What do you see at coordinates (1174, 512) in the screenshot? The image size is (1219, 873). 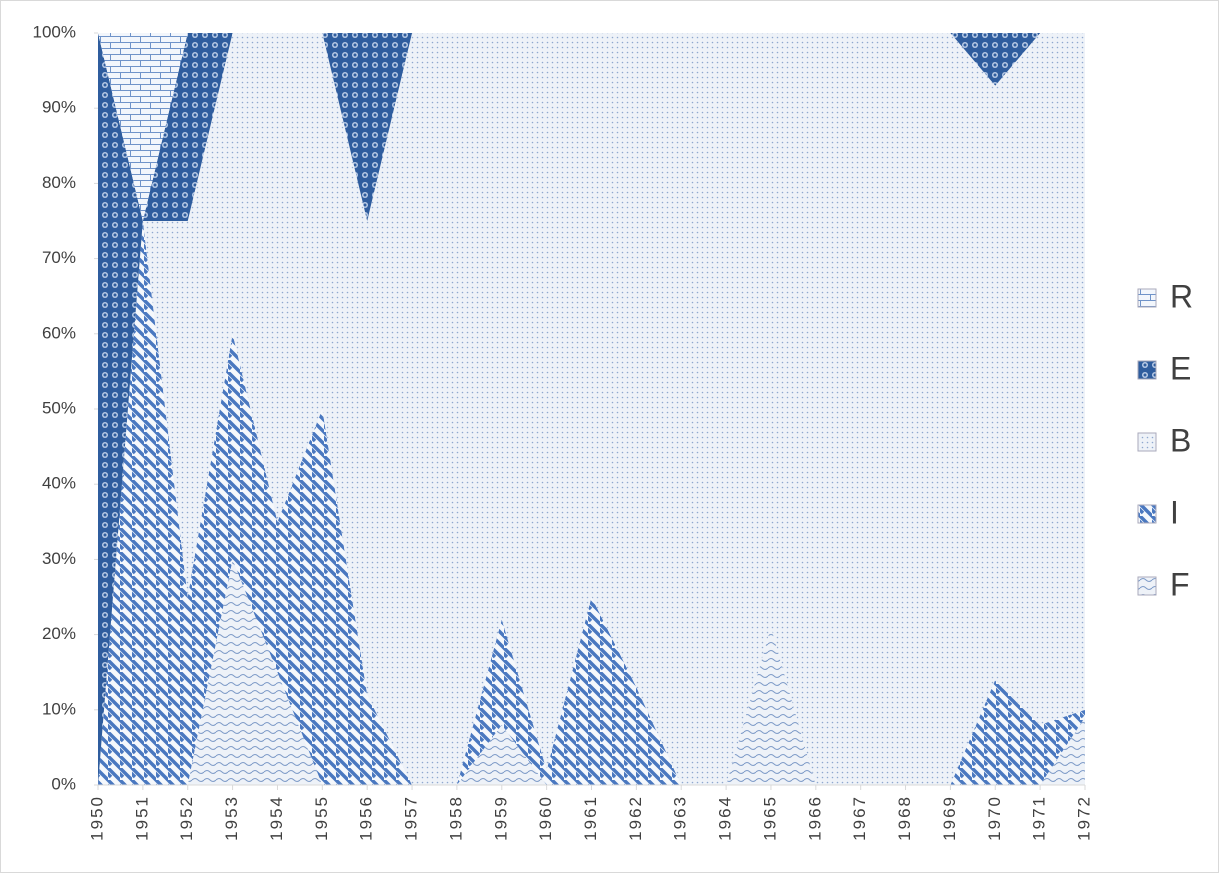 I see `legend-label: I` at bounding box center [1174, 512].